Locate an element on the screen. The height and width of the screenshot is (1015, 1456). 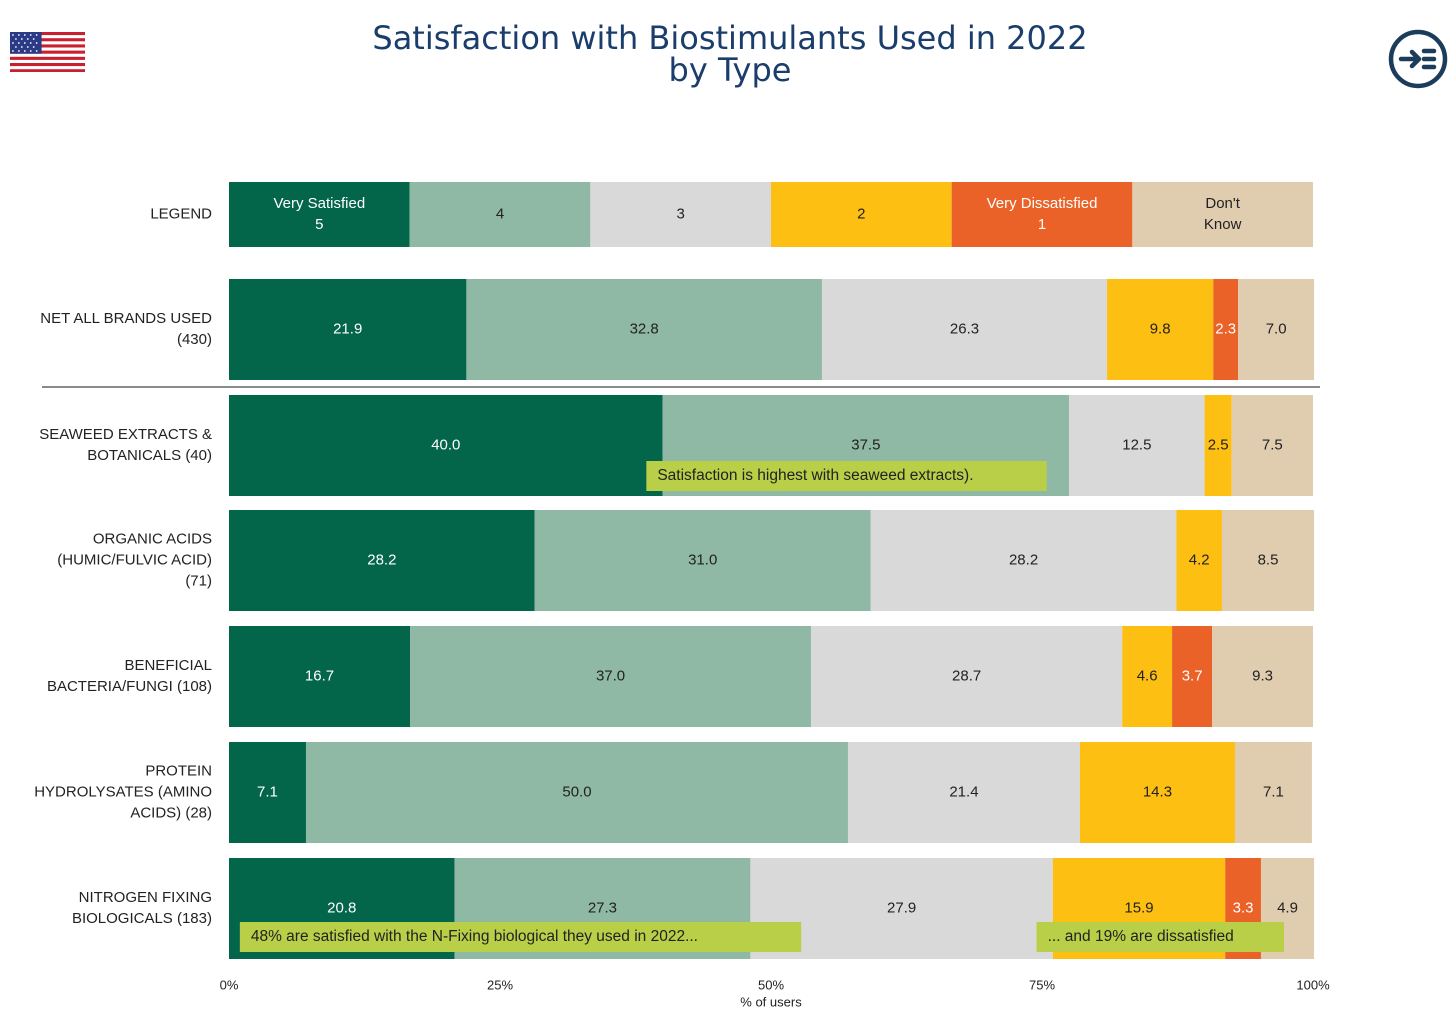
legend-row-label: LEGEND is located at coordinates (181, 213).